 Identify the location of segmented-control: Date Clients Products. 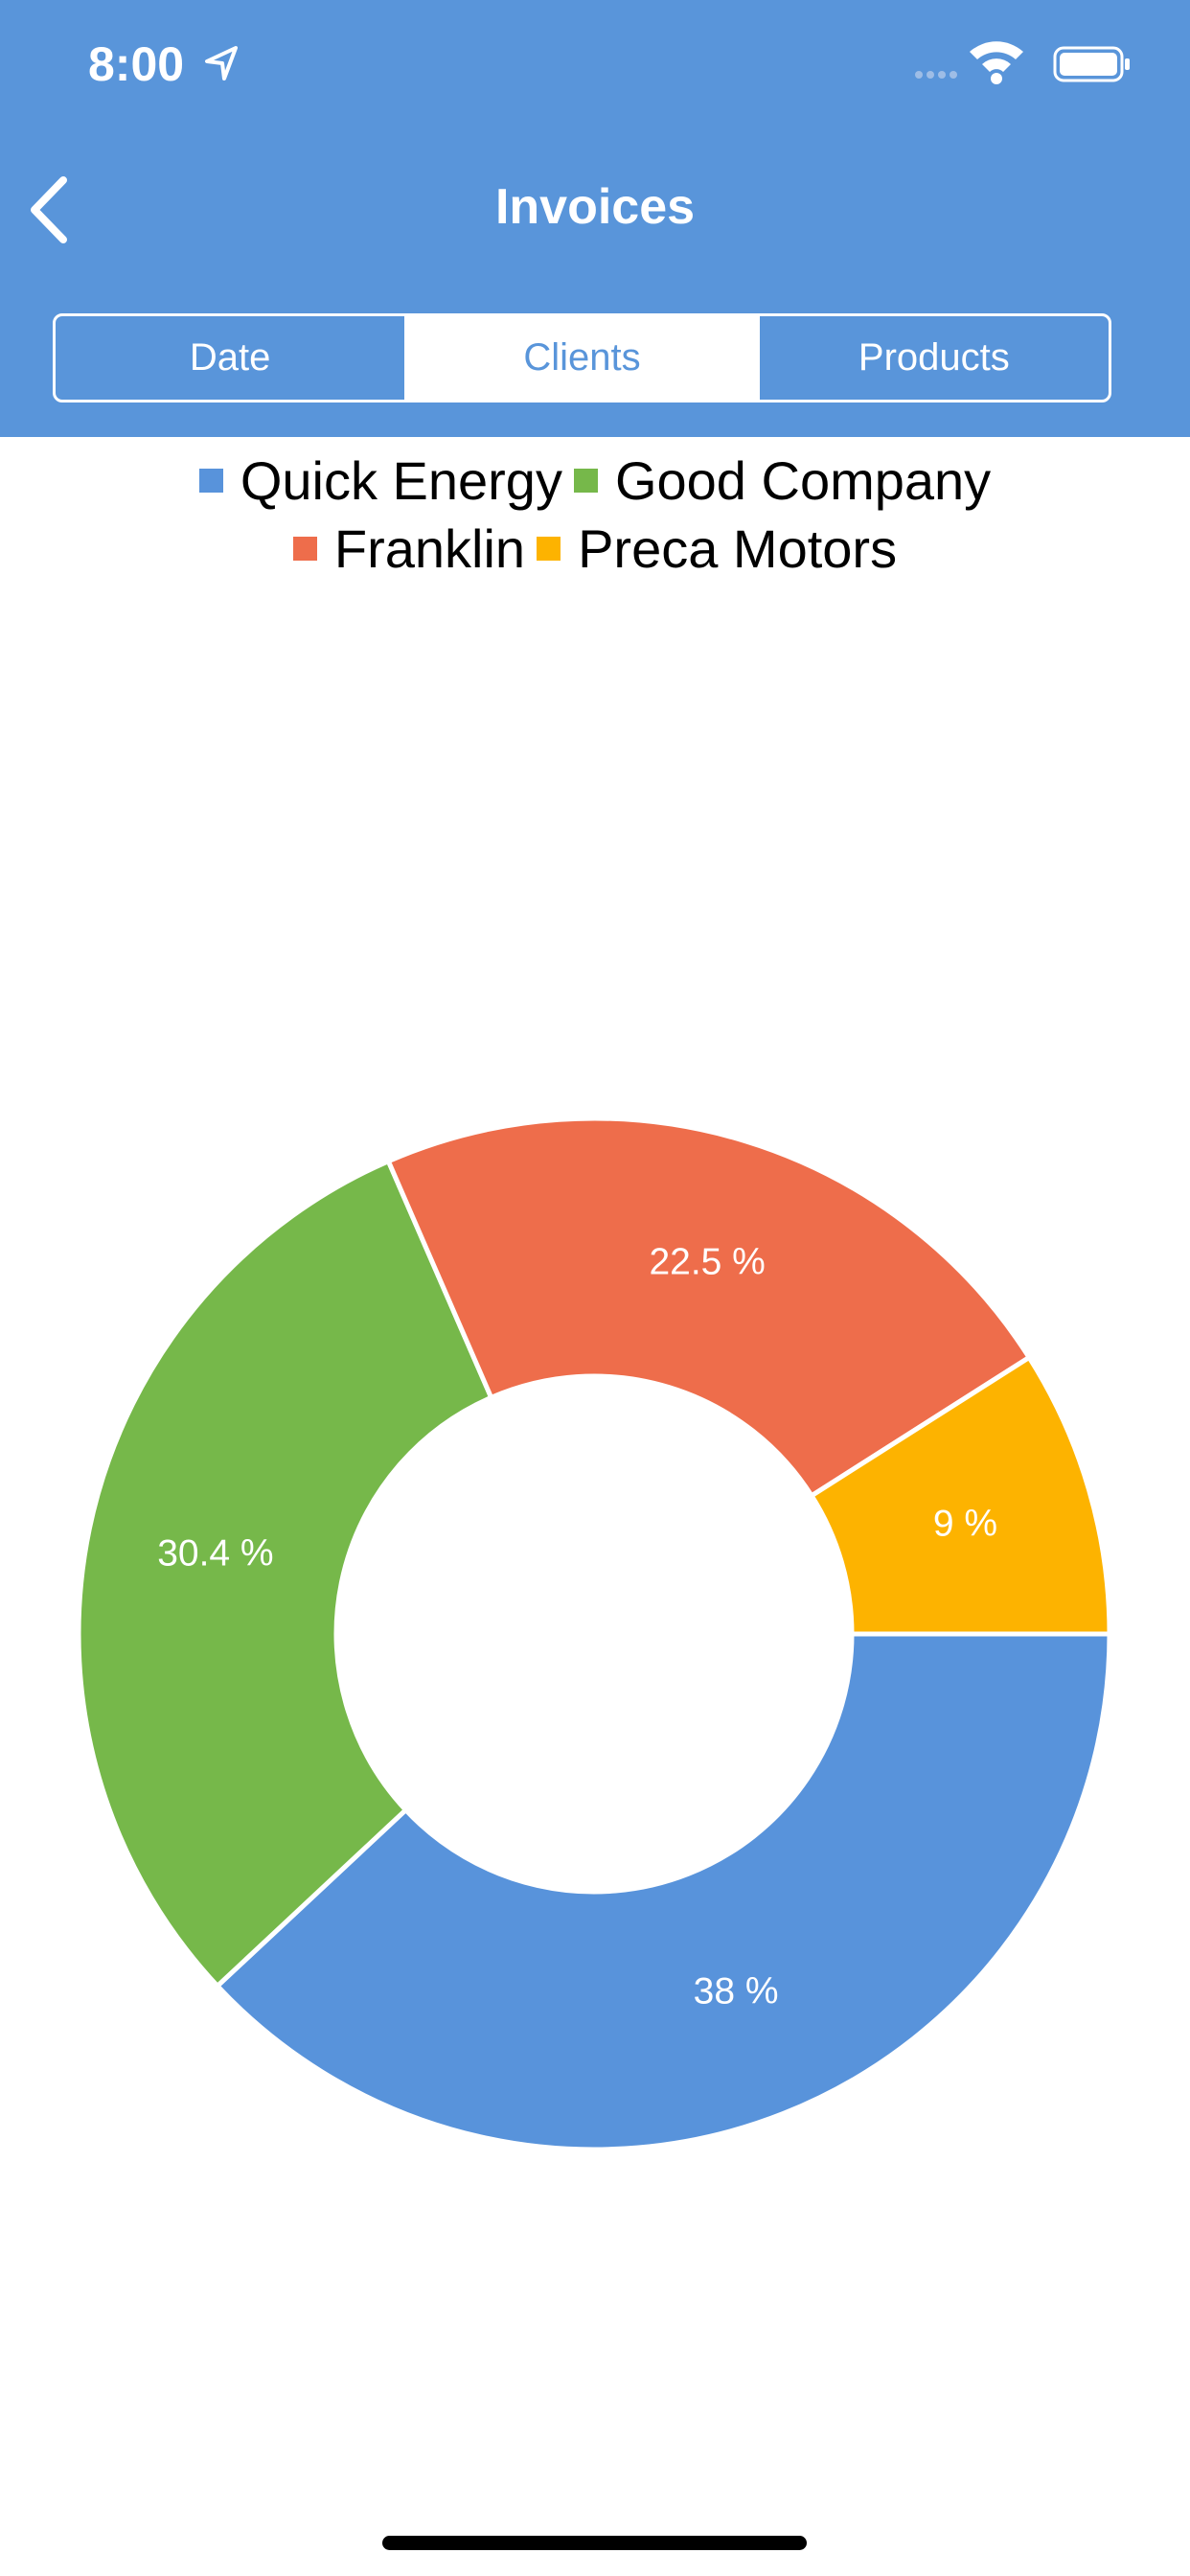
(582, 357).